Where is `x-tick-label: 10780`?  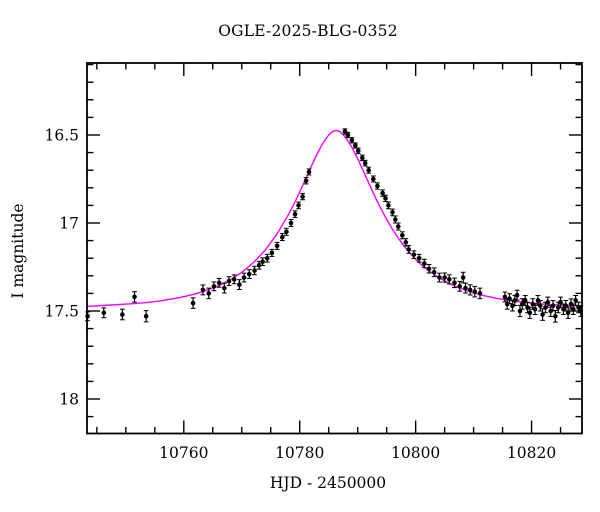 x-tick-label: 10780 is located at coordinates (299, 453).